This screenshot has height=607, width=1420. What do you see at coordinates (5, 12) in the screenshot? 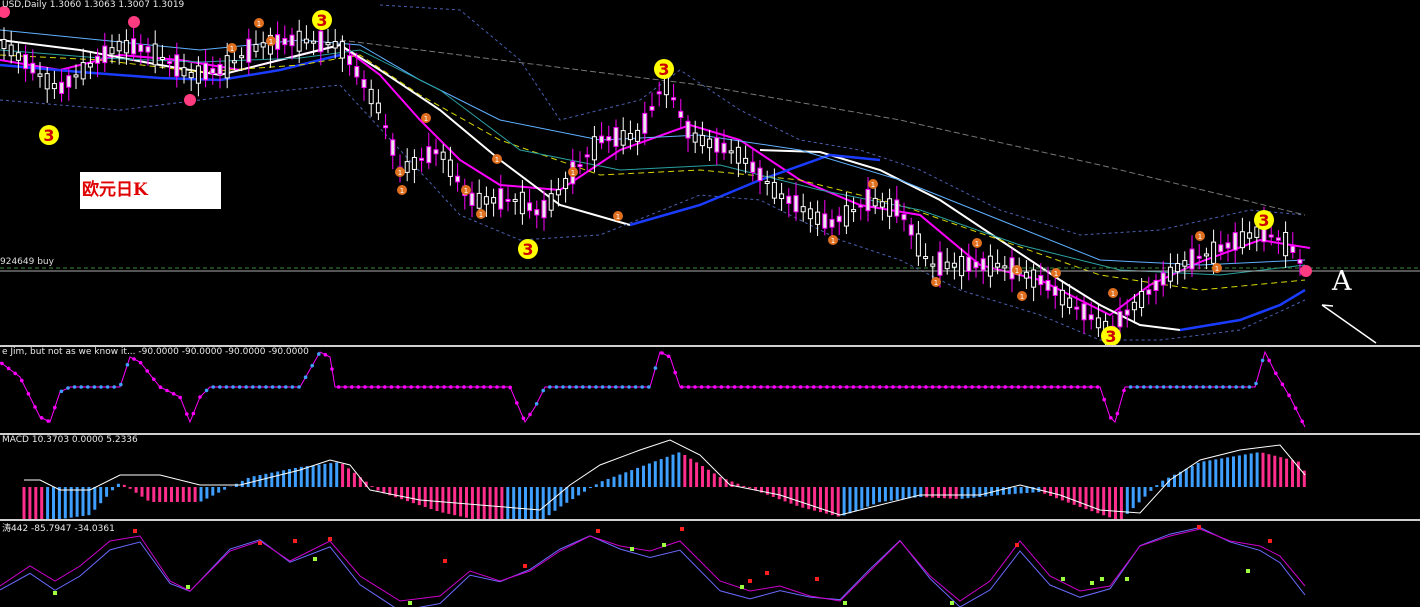
I see `pink-fractal-icon` at bounding box center [5, 12].